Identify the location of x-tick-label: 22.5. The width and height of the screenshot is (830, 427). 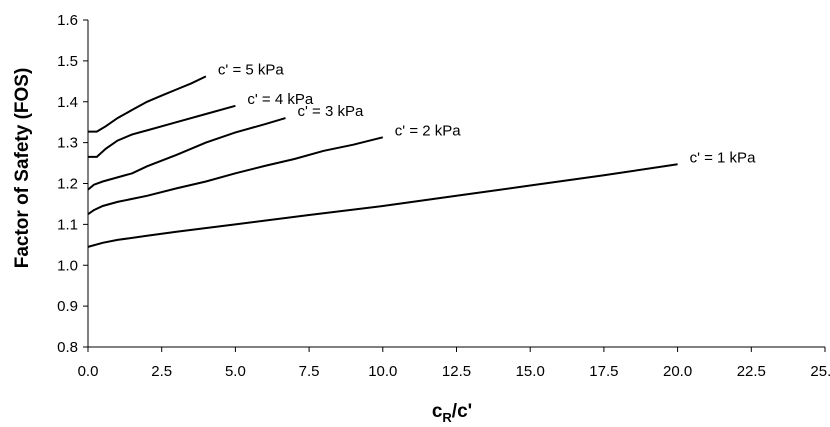
(751, 371).